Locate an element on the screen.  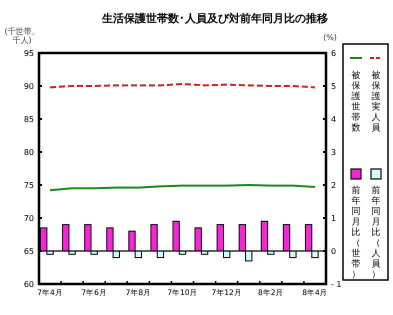
y-tick-label: 80 is located at coordinates (29, 152).